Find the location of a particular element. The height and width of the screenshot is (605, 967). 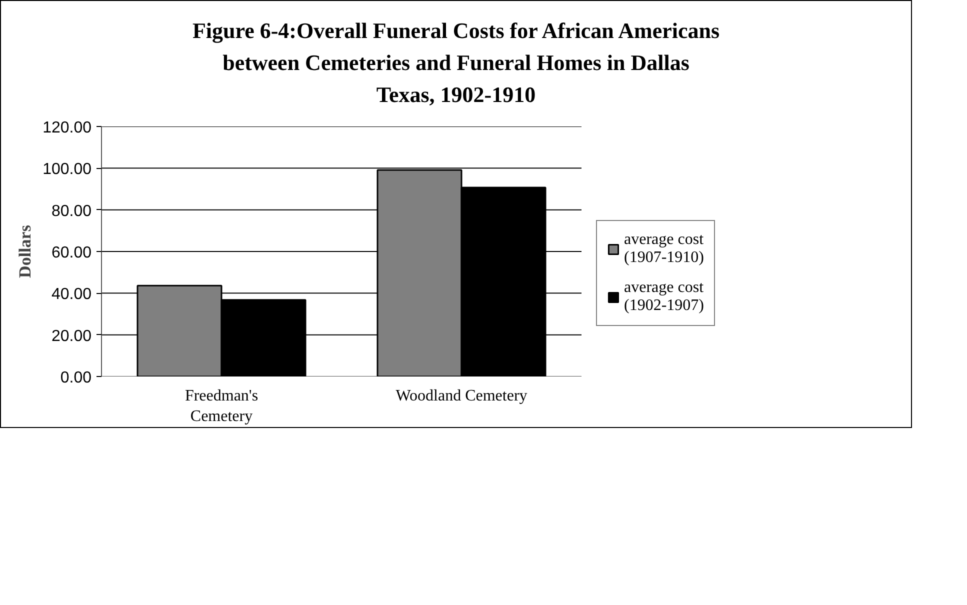

y-axis-title: Dollars is located at coordinates (25, 251).